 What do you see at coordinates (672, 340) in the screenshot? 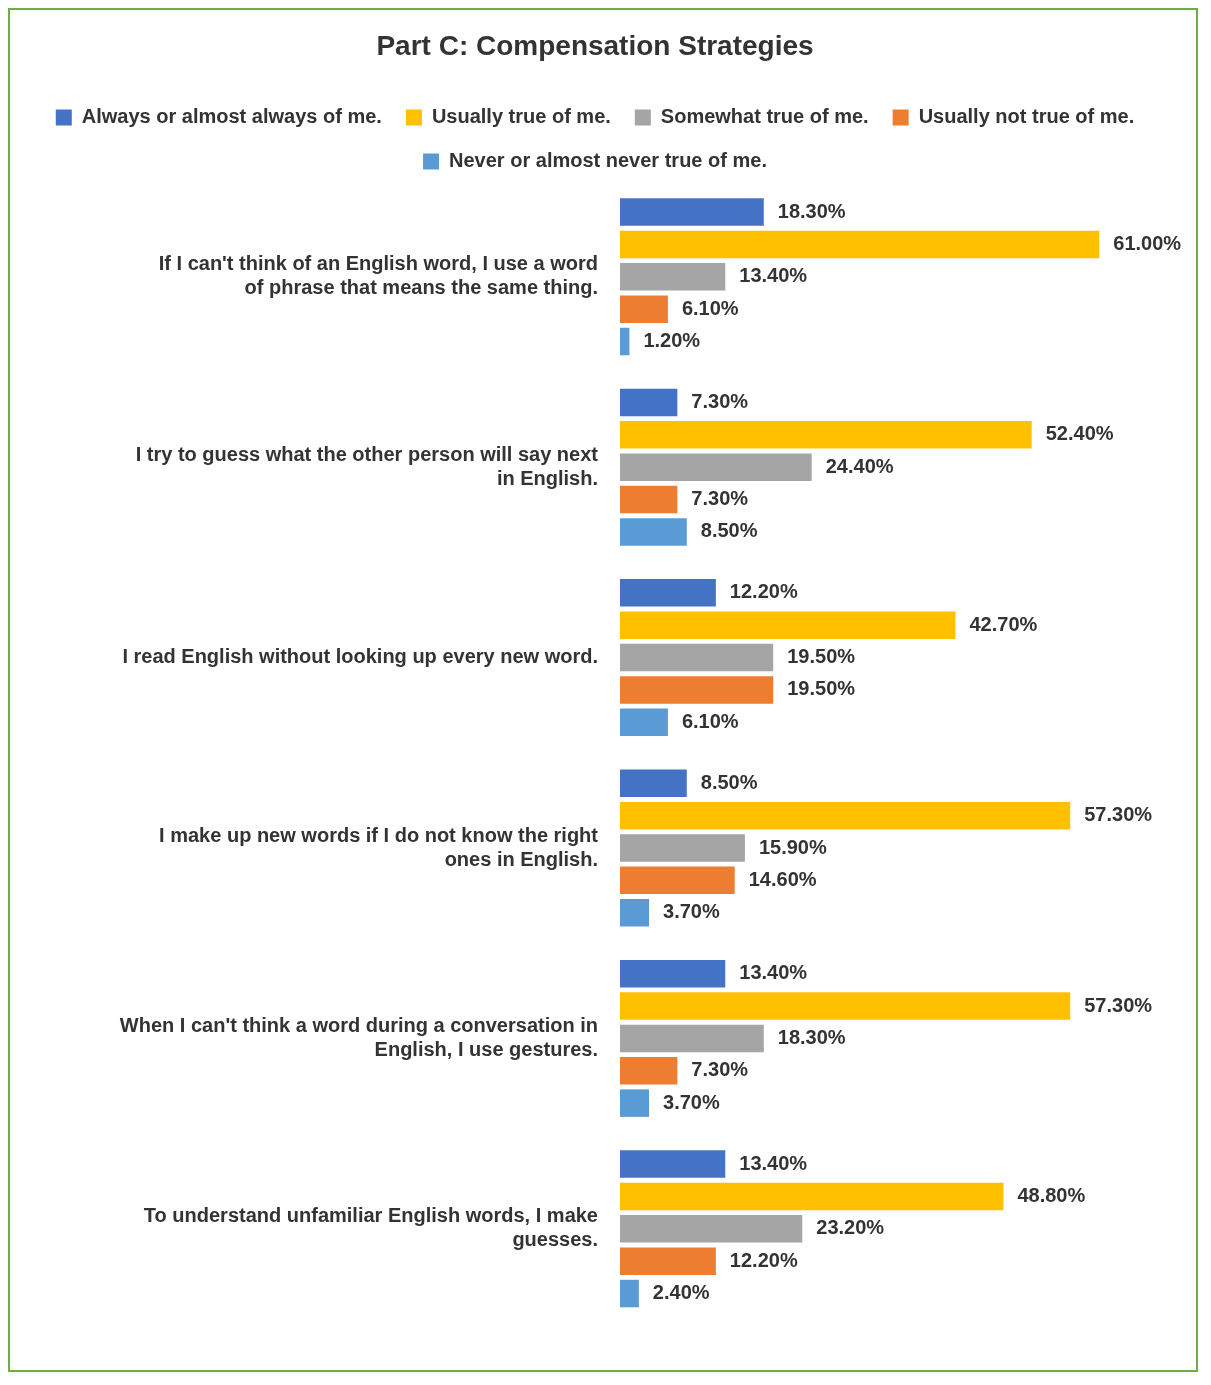
I see `data-label: 1.20%` at bounding box center [672, 340].